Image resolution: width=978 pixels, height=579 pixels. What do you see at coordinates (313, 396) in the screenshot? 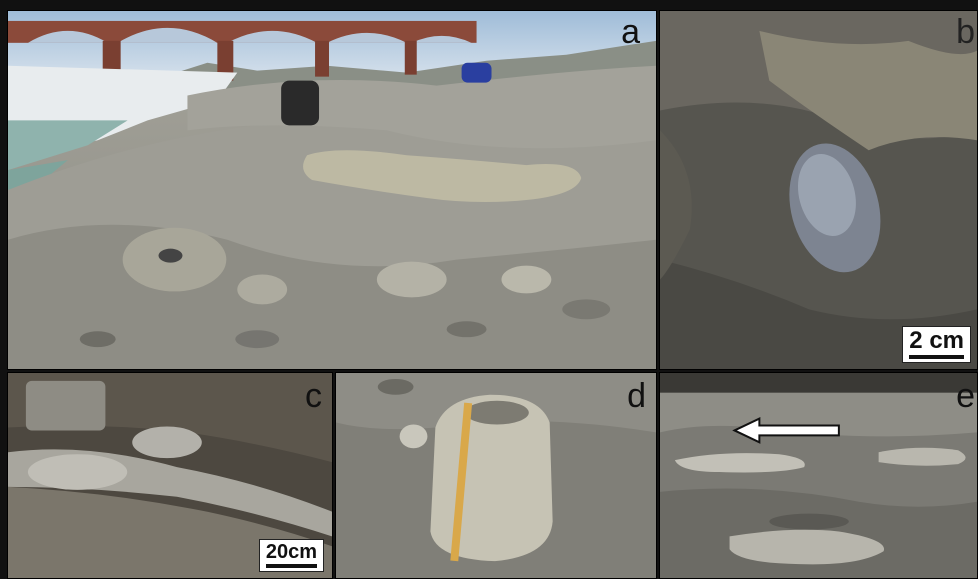
I see `panel-c-label: c` at bounding box center [313, 396].